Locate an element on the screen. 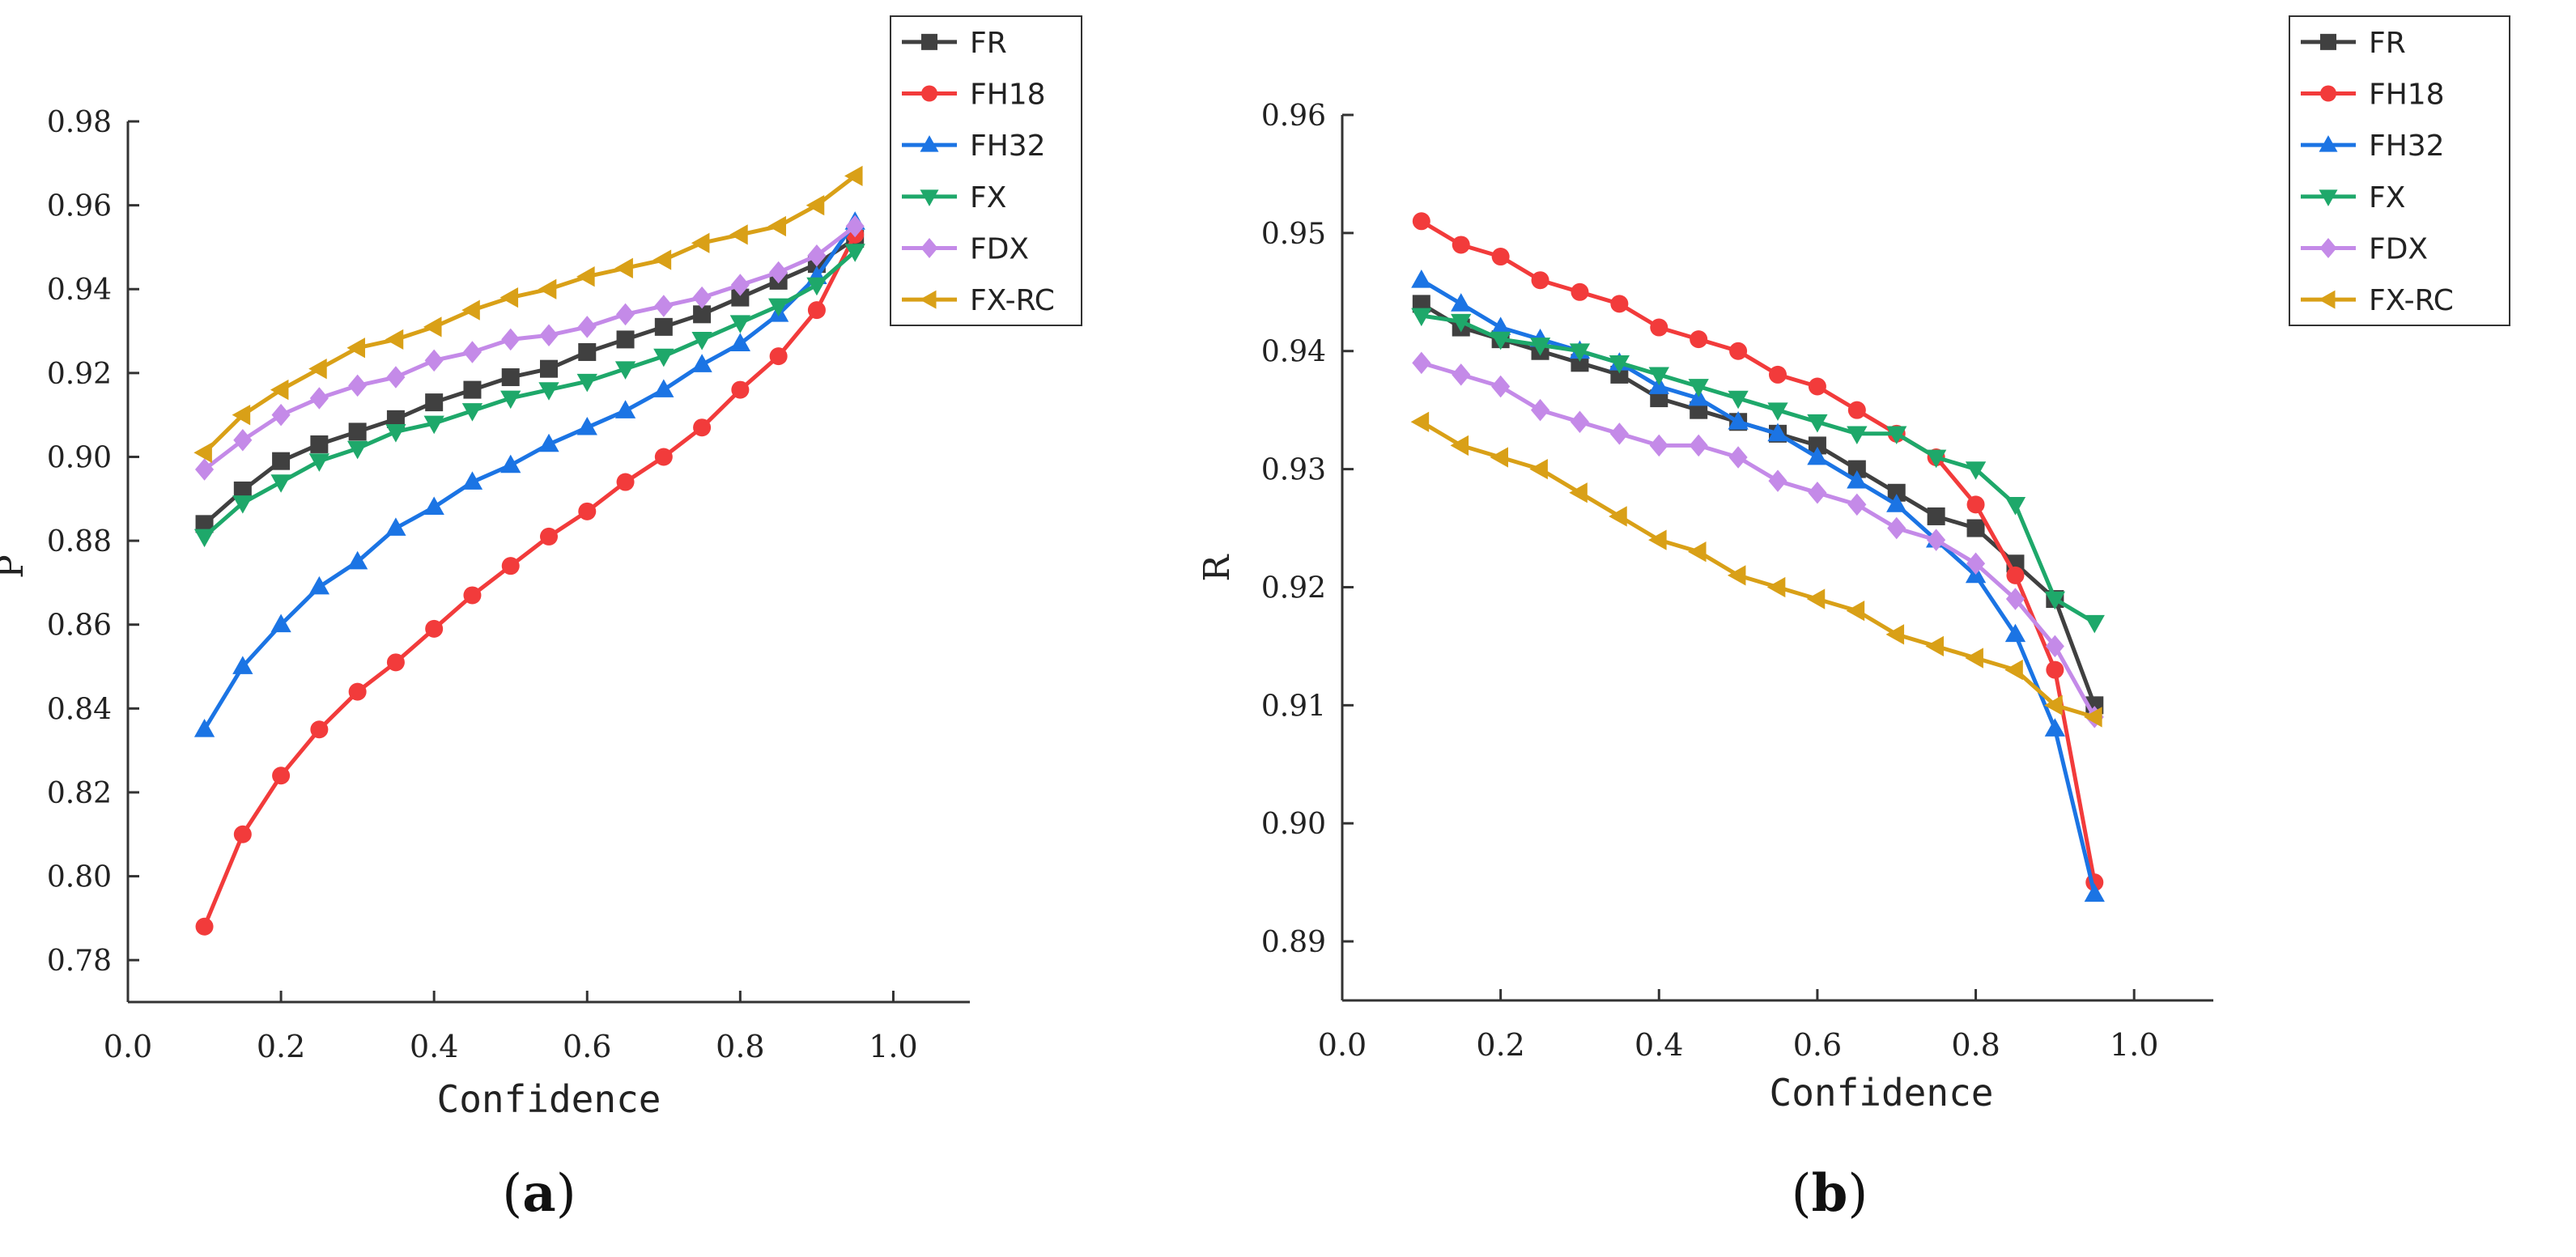 The height and width of the screenshot is (1257, 2576). x-tick-label: 1.0 is located at coordinates (893, 1046).